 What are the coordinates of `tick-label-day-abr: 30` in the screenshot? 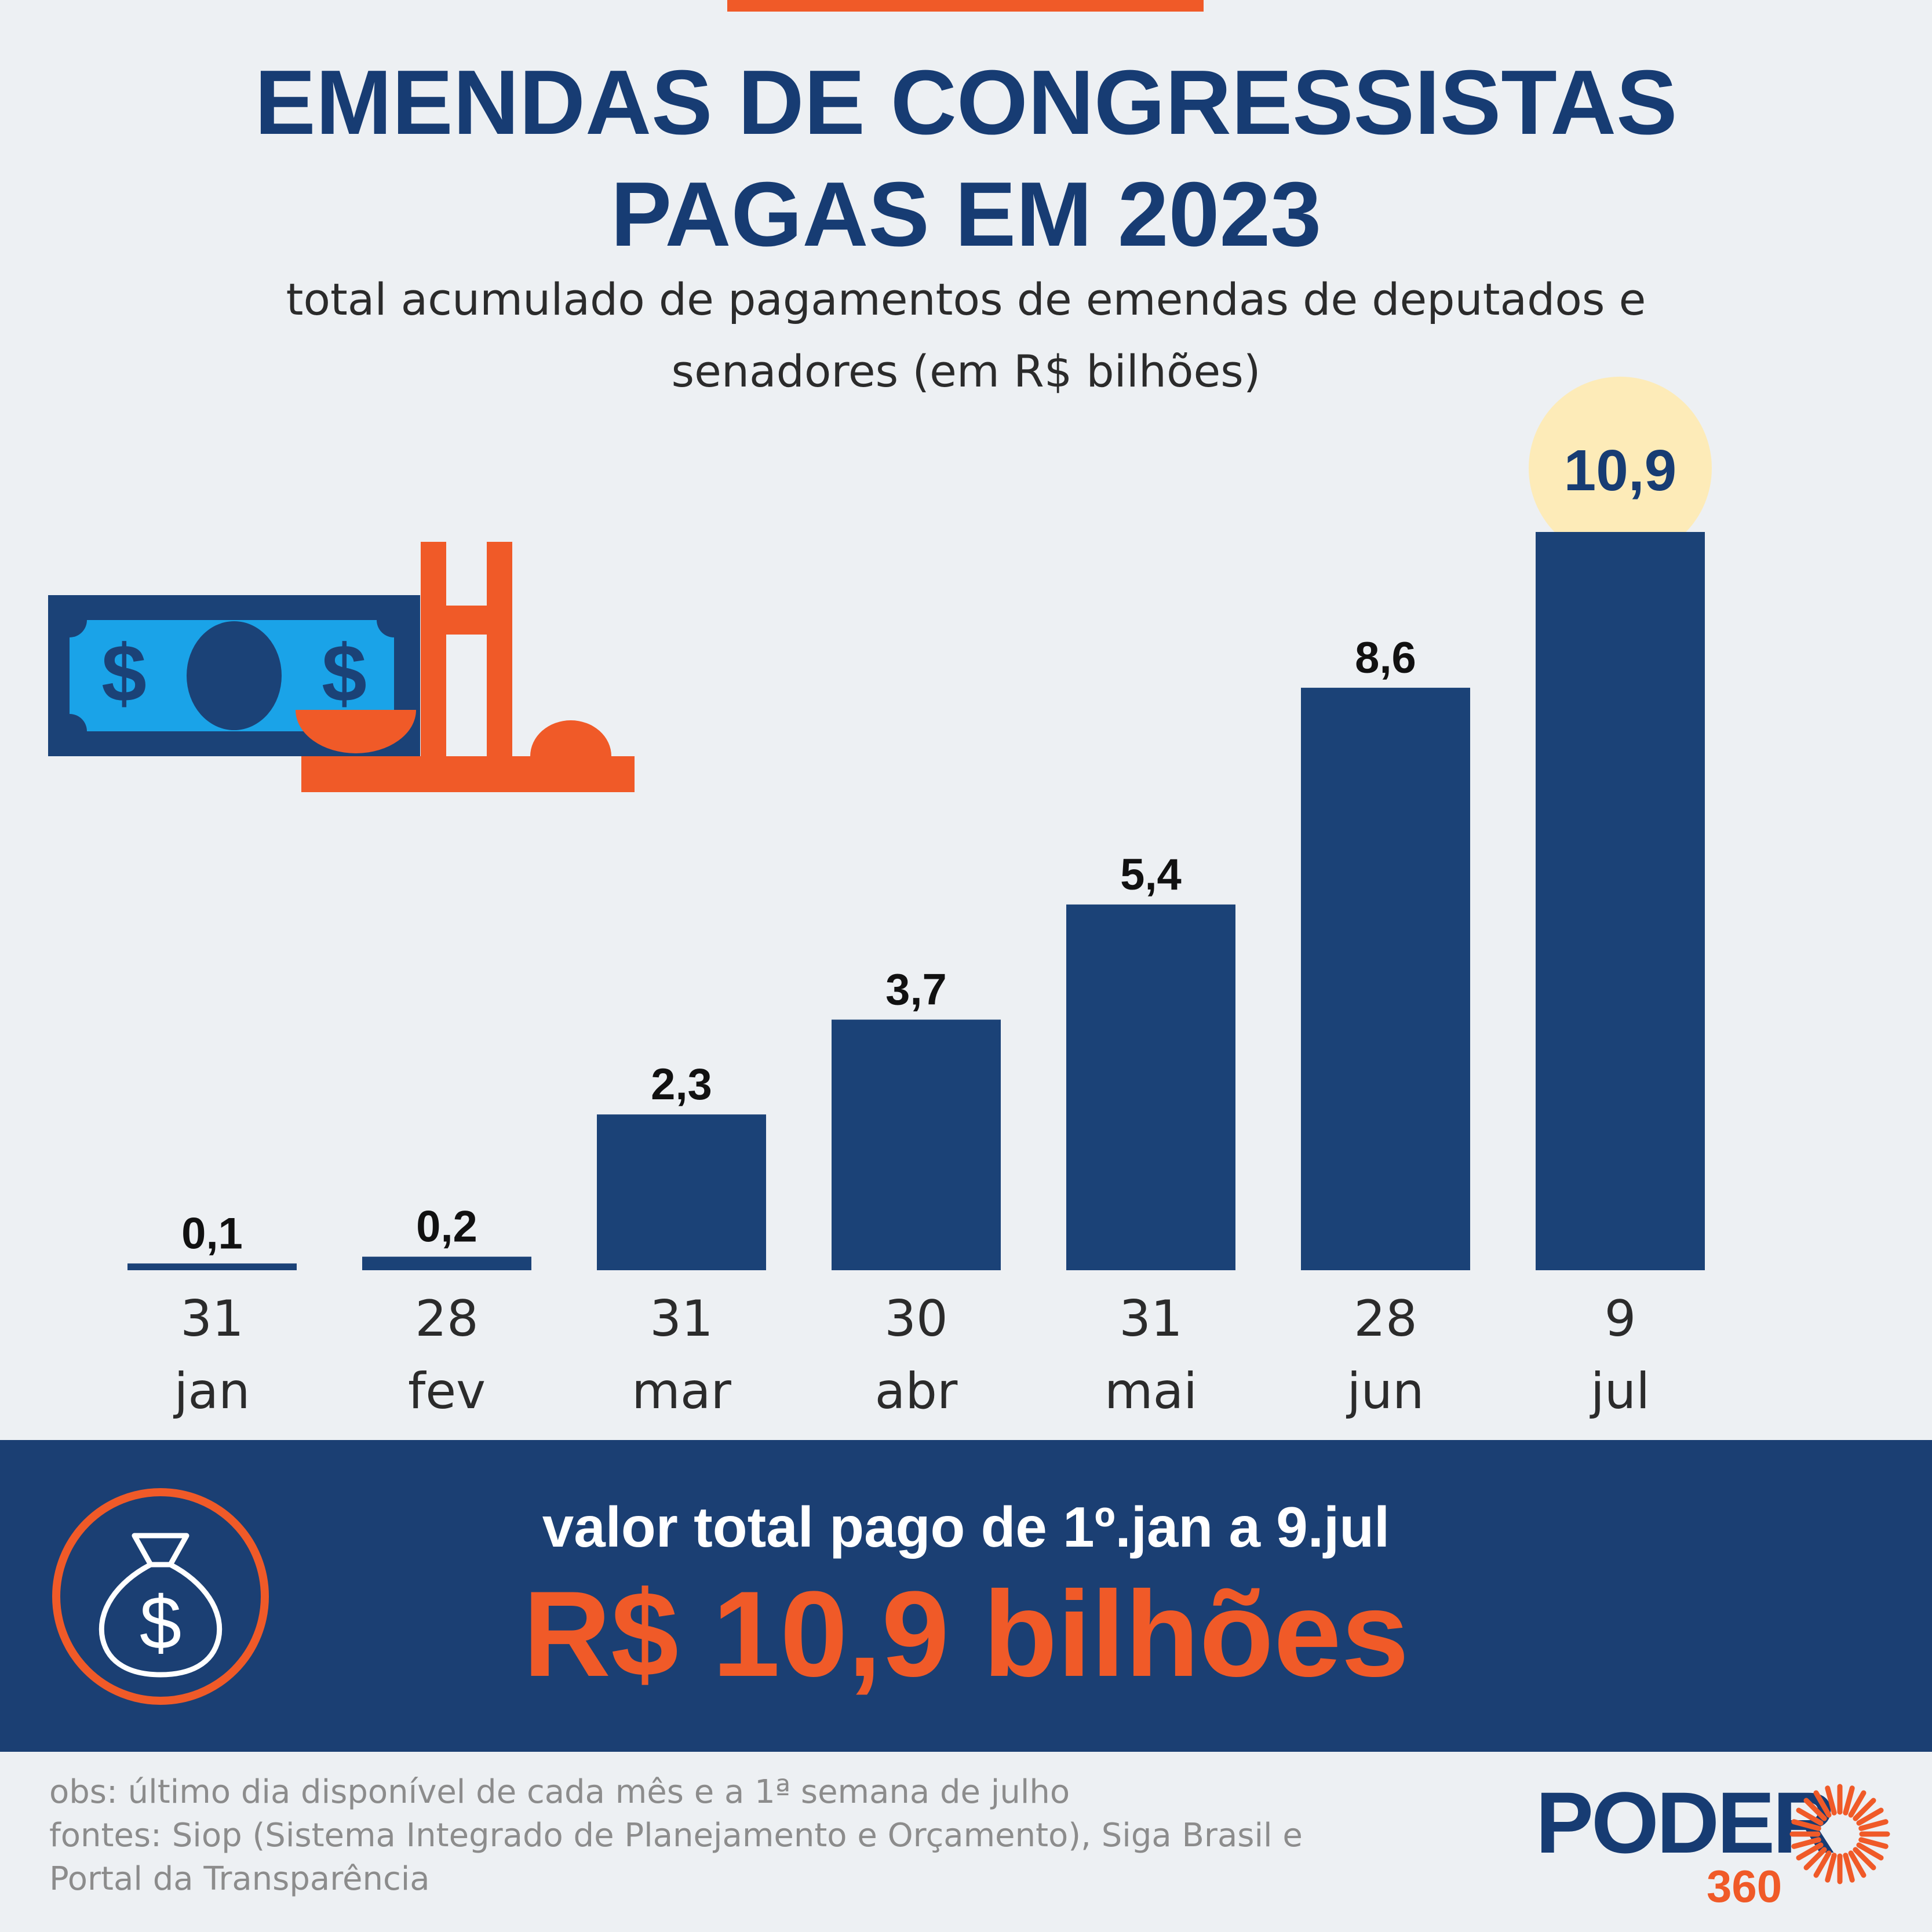 It's located at (916, 1319).